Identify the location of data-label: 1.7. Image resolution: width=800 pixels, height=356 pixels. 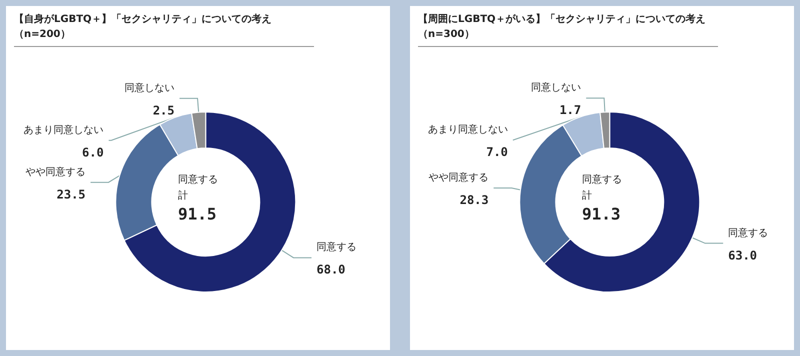
(570, 110).